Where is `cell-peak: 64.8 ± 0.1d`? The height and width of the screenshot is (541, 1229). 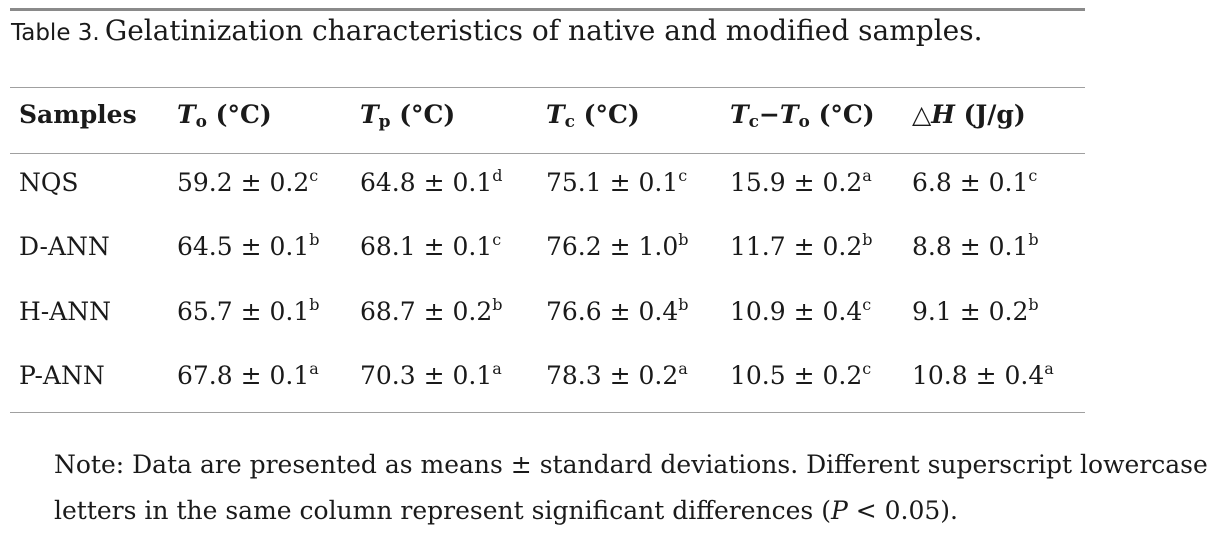
cell-peak: 64.8 ± 0.1d is located at coordinates (431, 182).